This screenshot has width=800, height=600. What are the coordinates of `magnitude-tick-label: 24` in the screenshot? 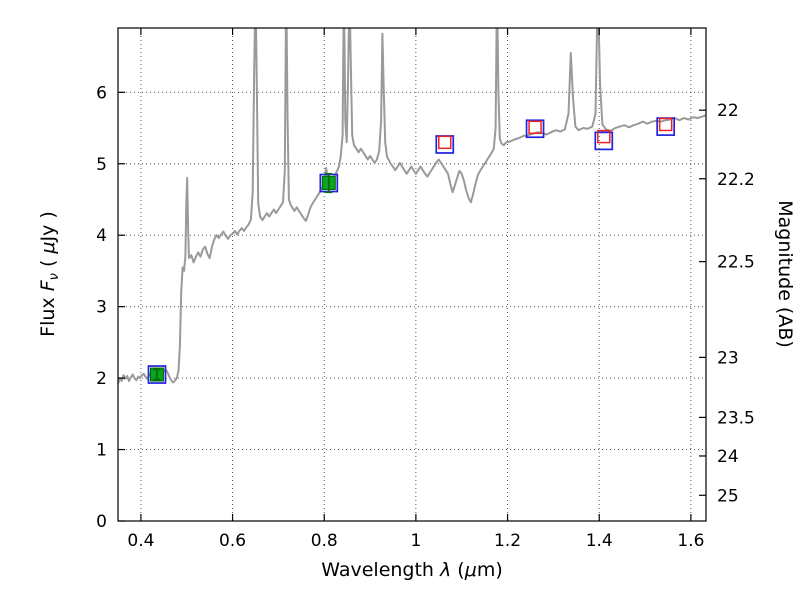 It's located at (728, 457).